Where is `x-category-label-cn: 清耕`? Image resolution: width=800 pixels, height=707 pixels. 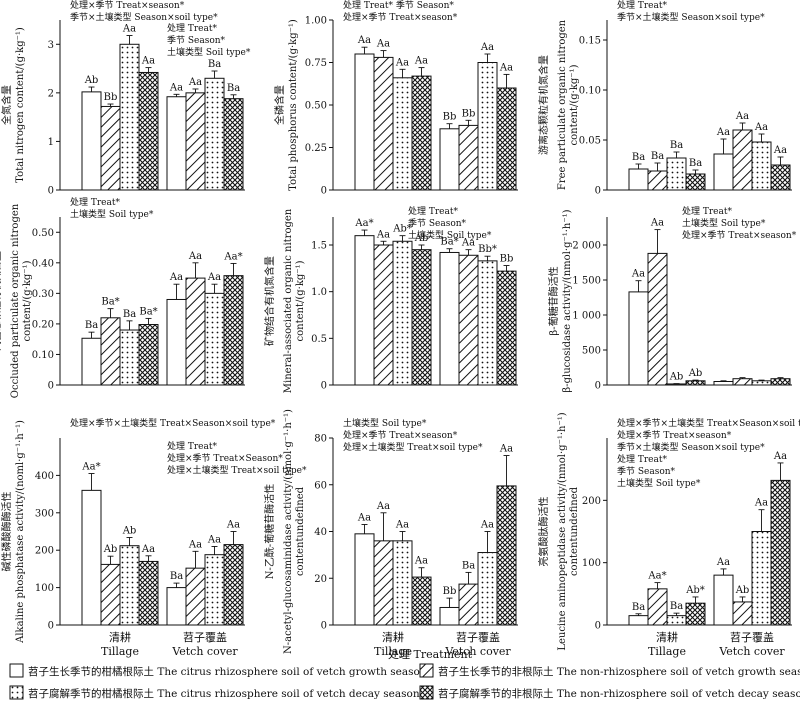 x-category-label-cn: 清耕 is located at coordinates (120, 637).